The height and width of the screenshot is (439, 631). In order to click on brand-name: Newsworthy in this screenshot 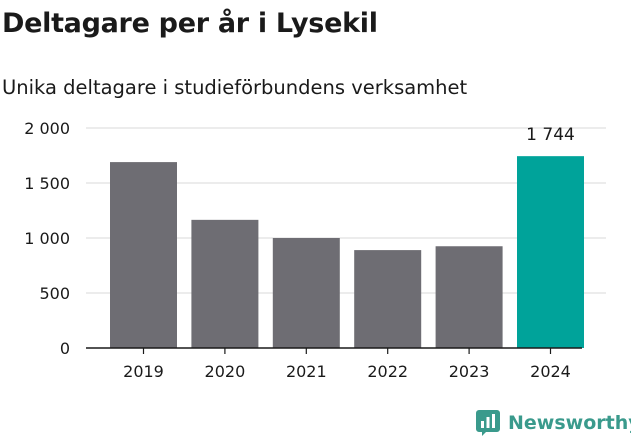, I will do `click(569, 423)`.